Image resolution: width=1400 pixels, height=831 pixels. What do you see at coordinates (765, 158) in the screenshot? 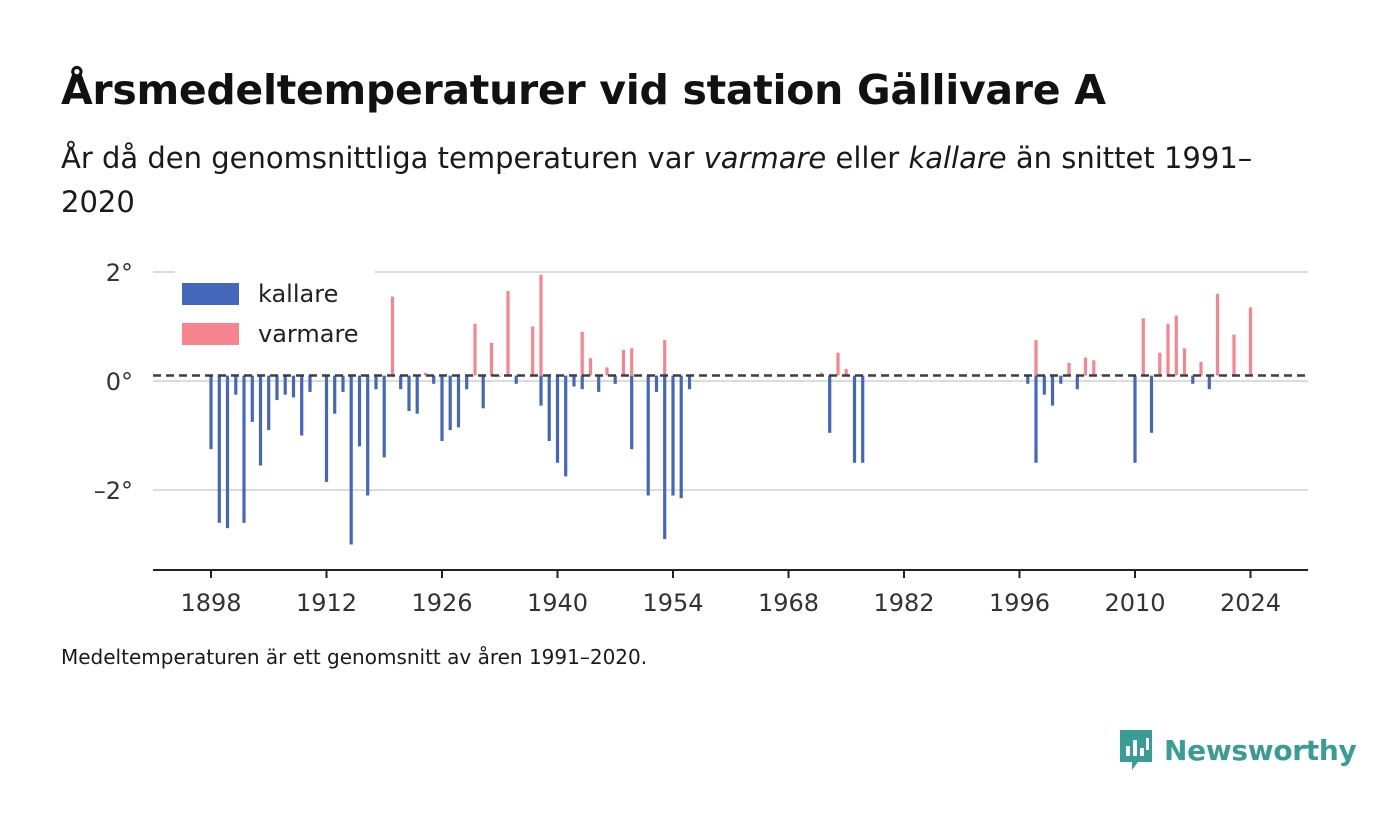
I see `subtitle-warm-word: varmare` at bounding box center [765, 158].